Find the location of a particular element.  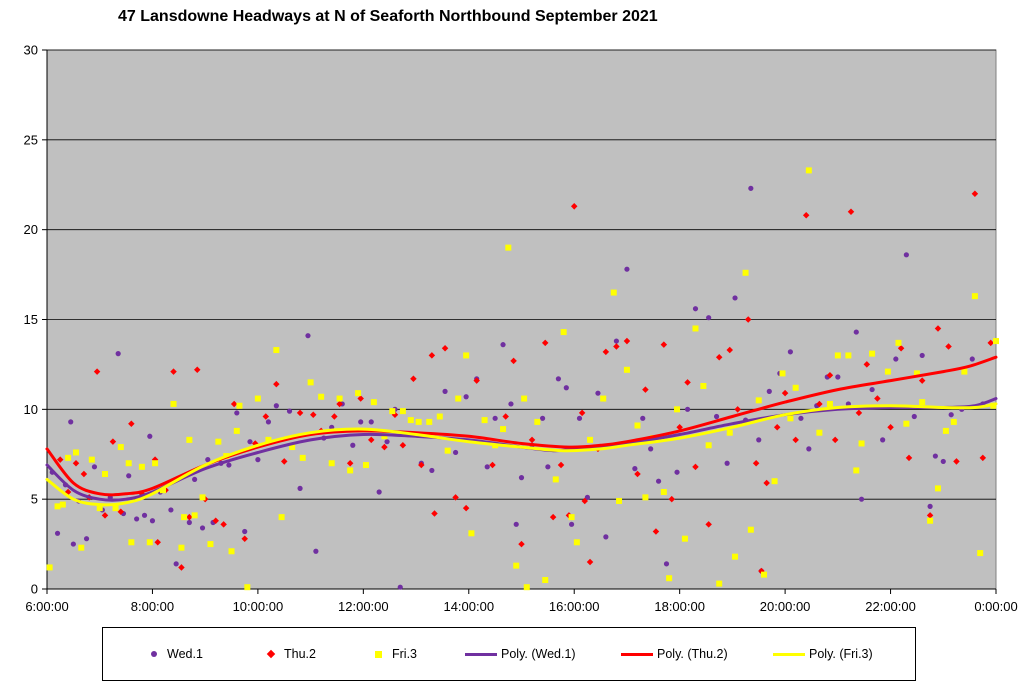

legend-marker-fri3 is located at coordinates (378, 654).